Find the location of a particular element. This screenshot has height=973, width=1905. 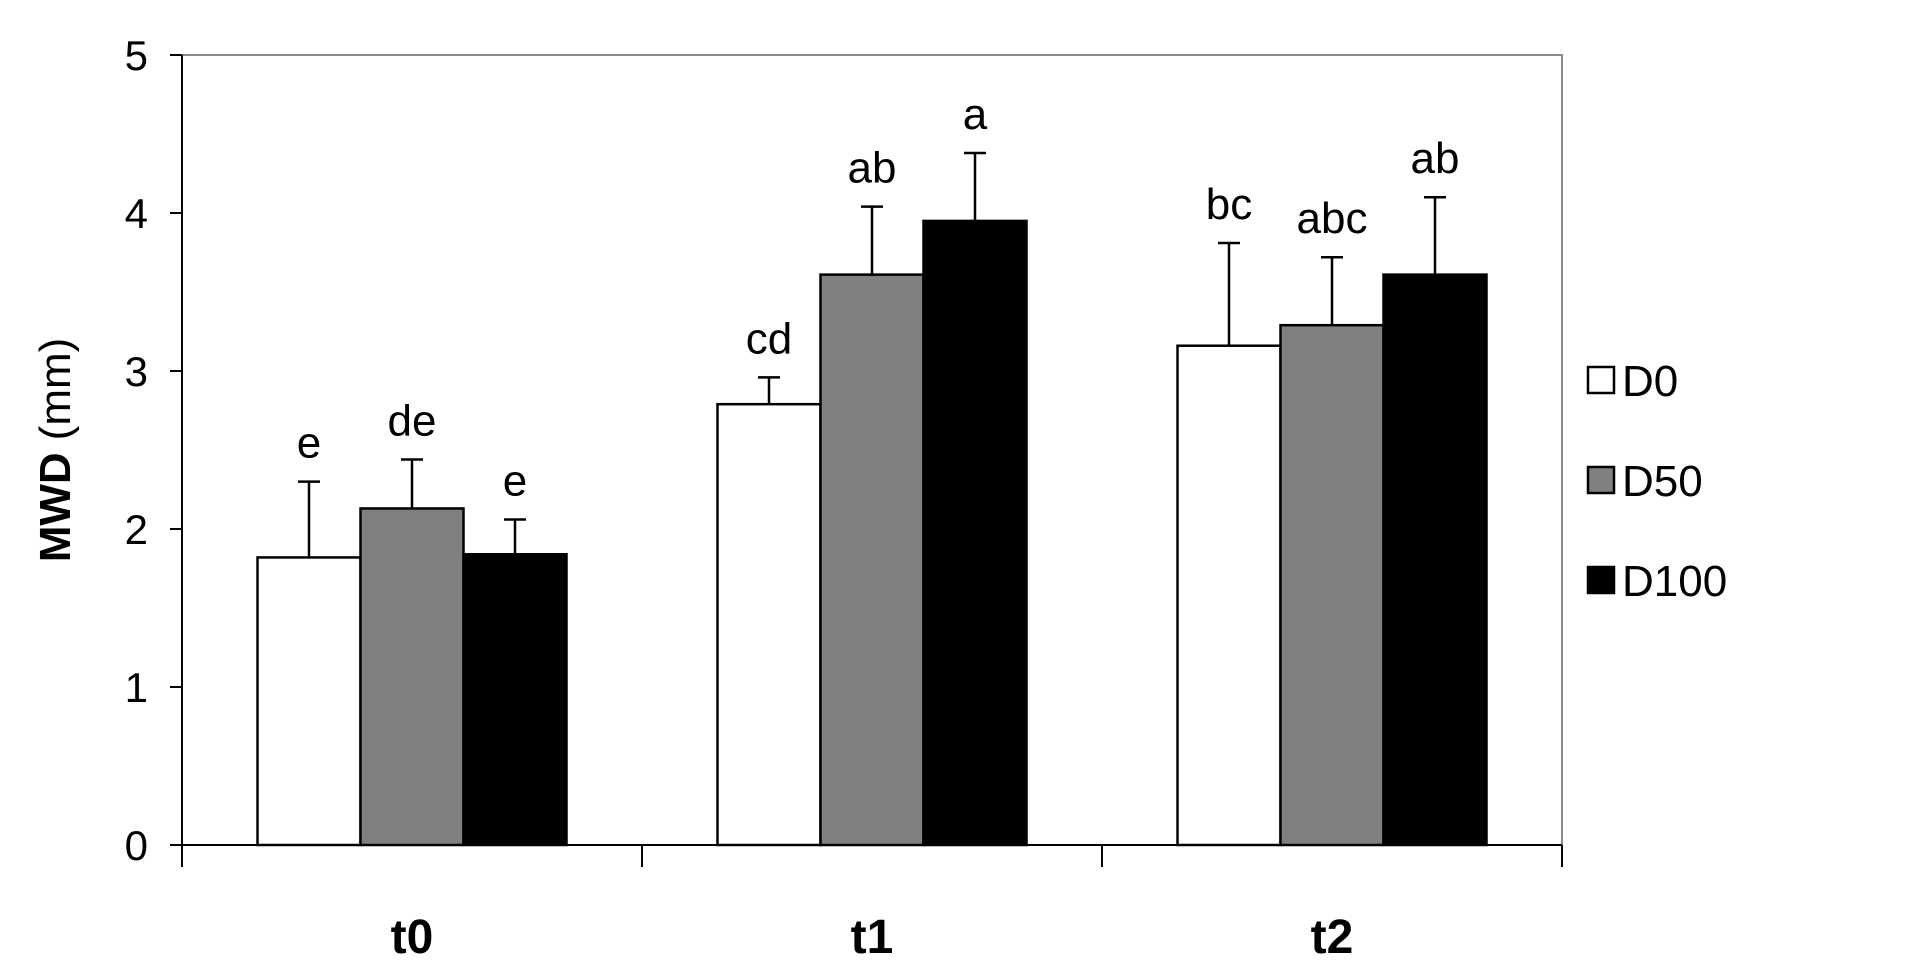

y-axis: 0 1 2 3 4 5 is located at coordinates (154, 450).